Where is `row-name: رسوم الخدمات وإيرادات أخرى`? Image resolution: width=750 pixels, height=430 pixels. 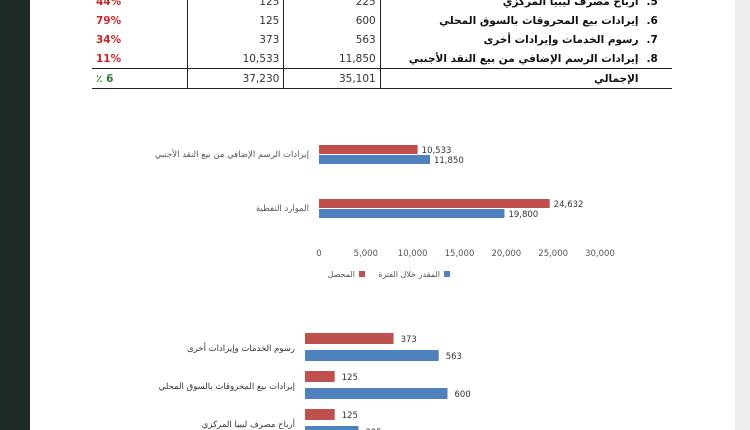 row-name: رسوم الخدمات وإيرادات أخرى is located at coordinates (511, 39).